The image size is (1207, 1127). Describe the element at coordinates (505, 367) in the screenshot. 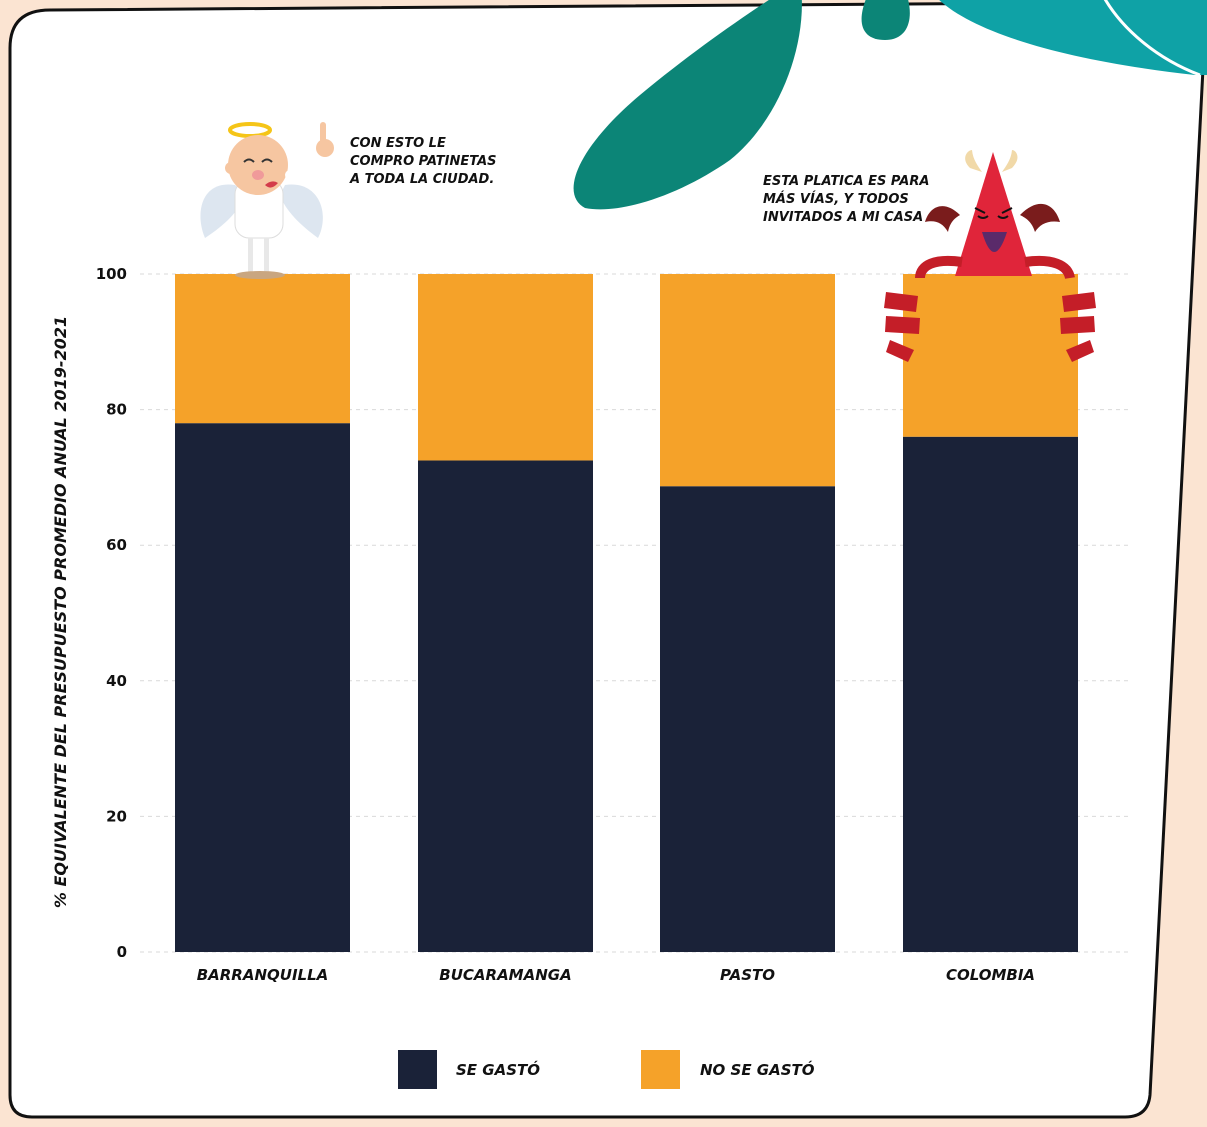

I see `bar-bucaramanga-no-se-gasto` at that location.